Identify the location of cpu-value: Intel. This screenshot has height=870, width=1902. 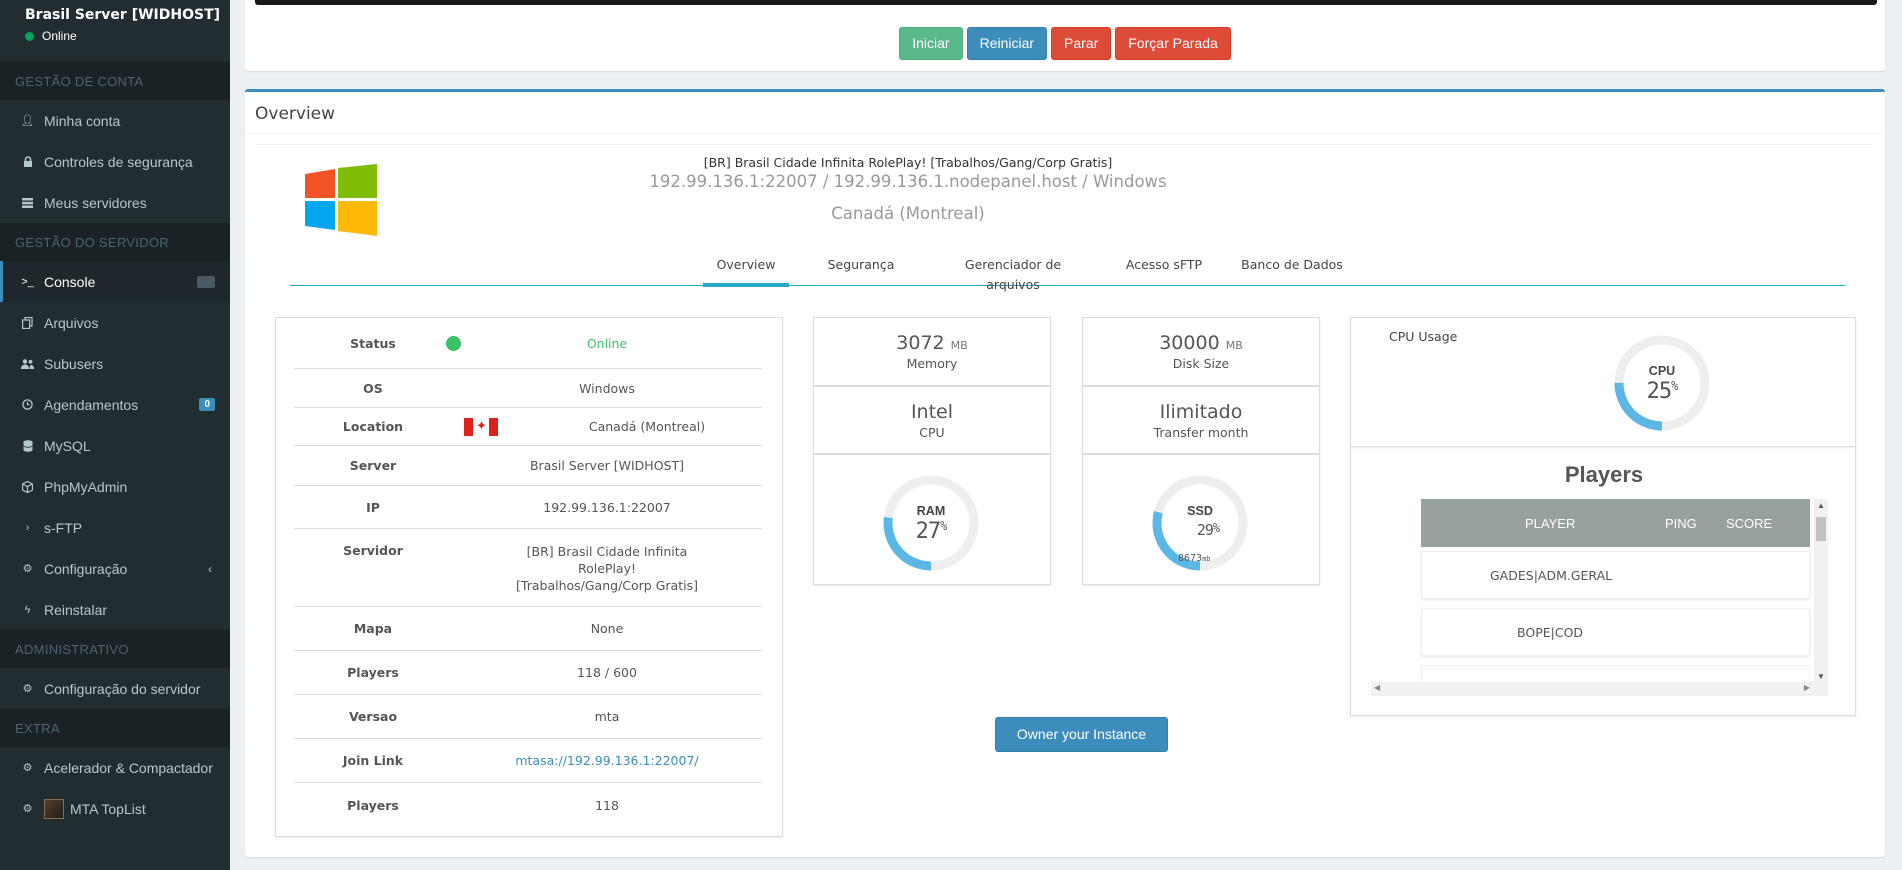
(932, 412).